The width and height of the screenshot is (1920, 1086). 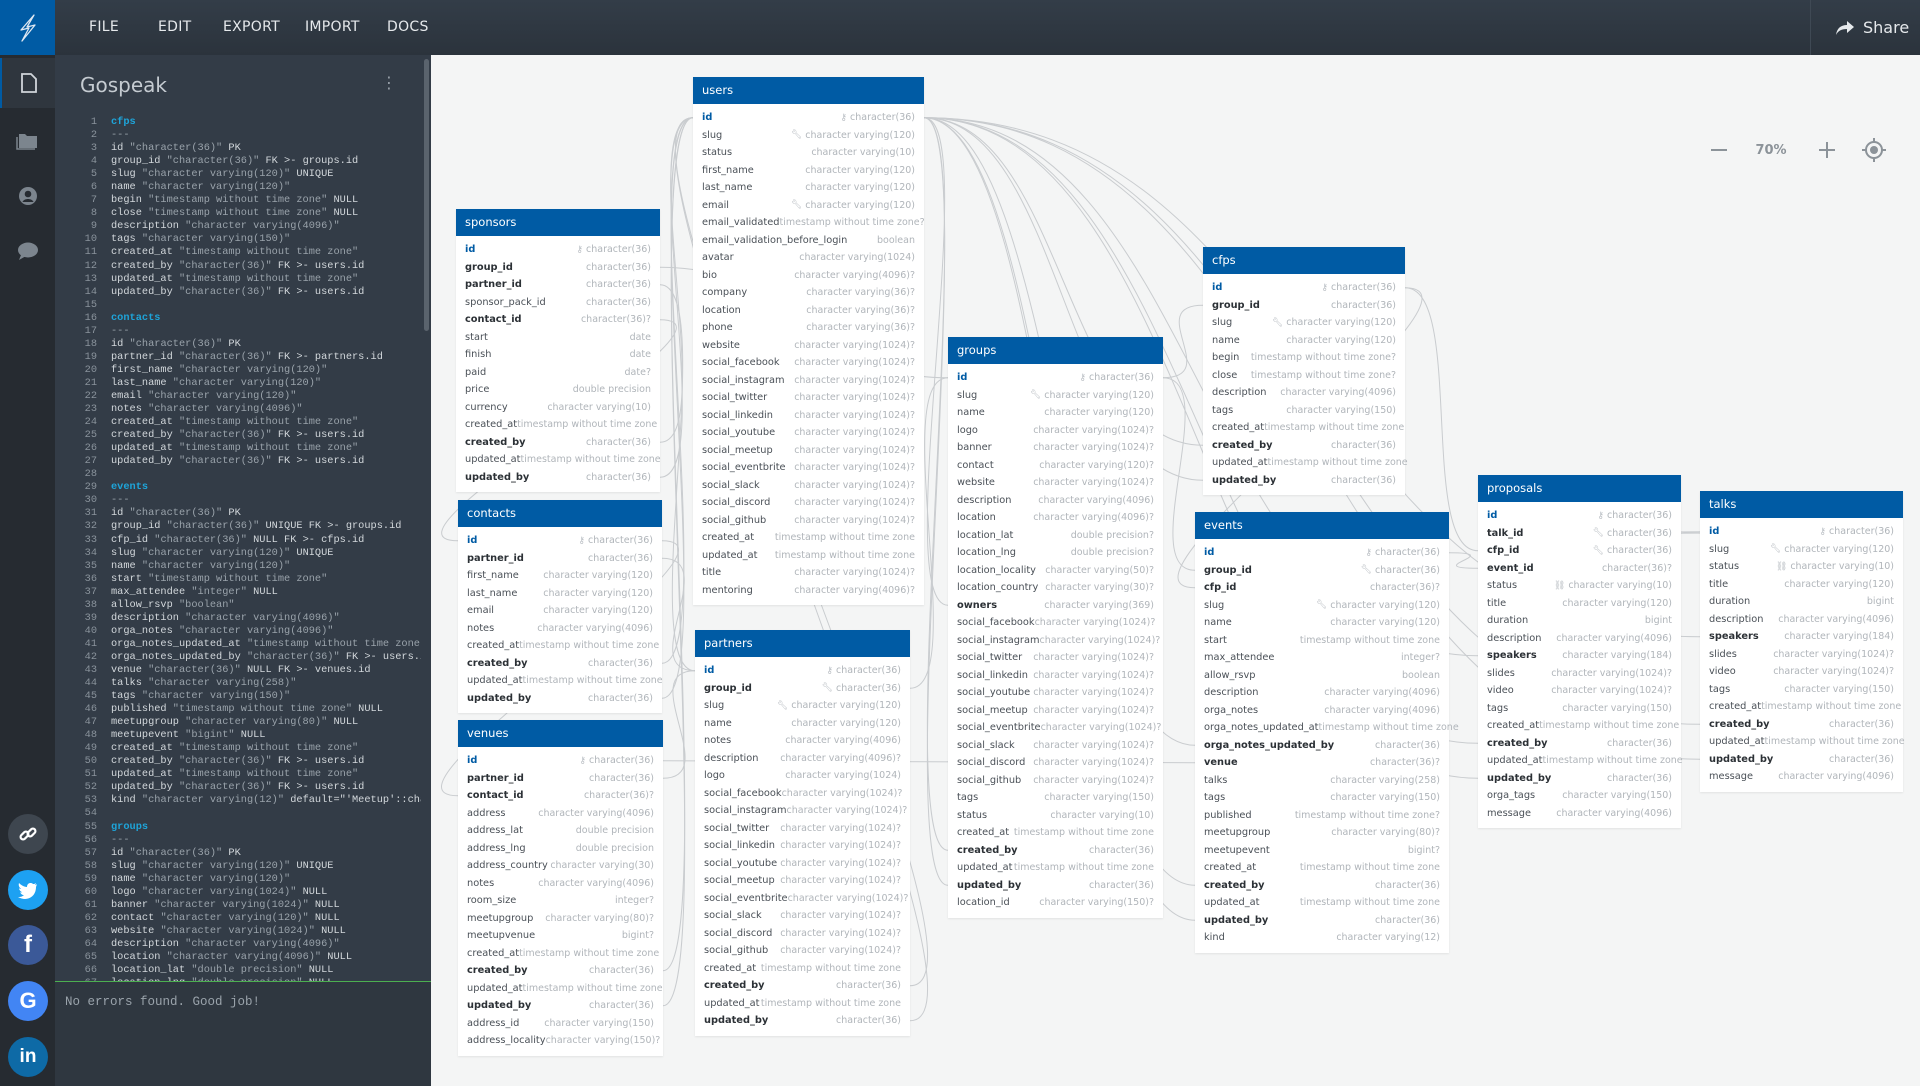 I want to click on table-column: social_slack character varying(1024)?, so click(x=808, y=486).